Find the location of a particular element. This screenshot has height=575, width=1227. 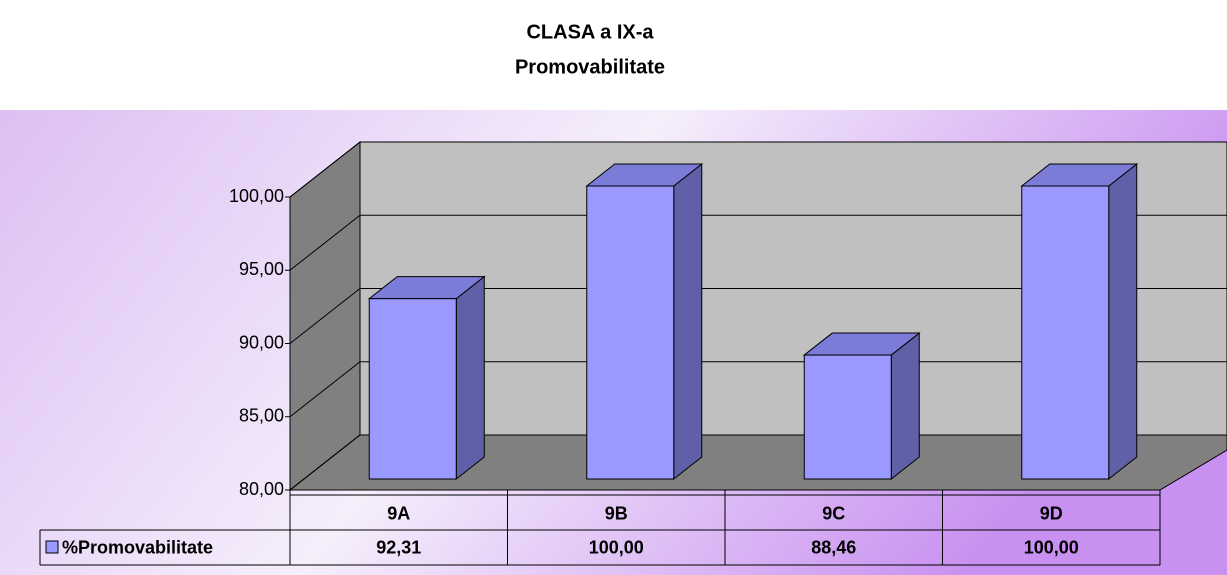

x-tick-label: 9B is located at coordinates (616, 513).